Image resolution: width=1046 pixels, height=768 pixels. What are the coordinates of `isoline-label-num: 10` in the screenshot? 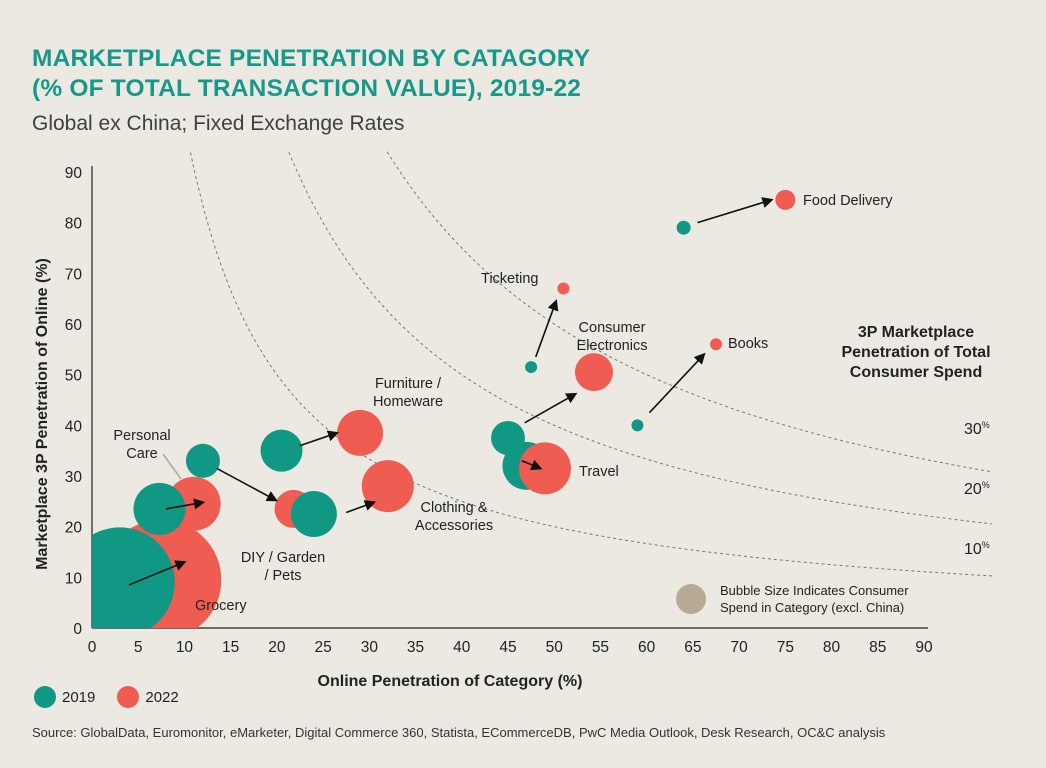 It's located at (973, 549).